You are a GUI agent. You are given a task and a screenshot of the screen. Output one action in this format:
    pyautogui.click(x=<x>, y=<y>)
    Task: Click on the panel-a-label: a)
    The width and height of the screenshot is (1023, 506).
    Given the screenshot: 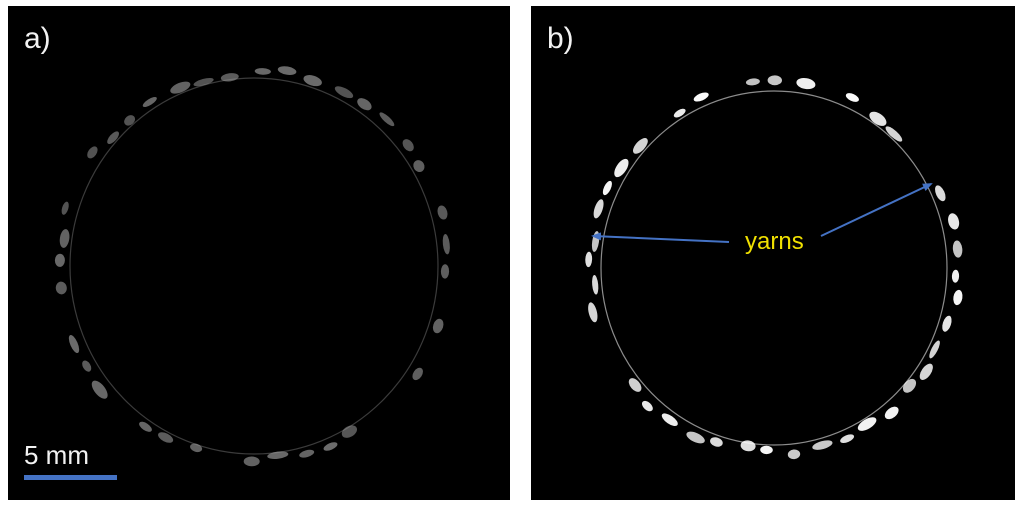 What is the action you would take?
    pyautogui.click(x=37, y=38)
    